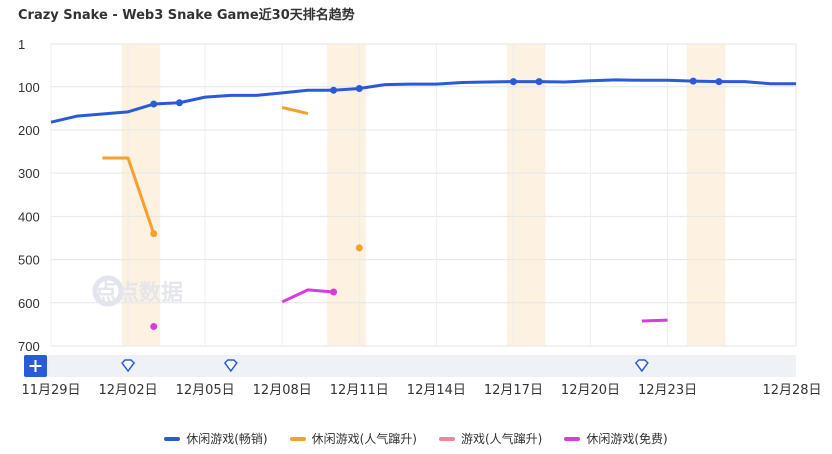 This screenshot has width=832, height=454. What do you see at coordinates (35, 366) in the screenshot?
I see `plus-icon` at bounding box center [35, 366].